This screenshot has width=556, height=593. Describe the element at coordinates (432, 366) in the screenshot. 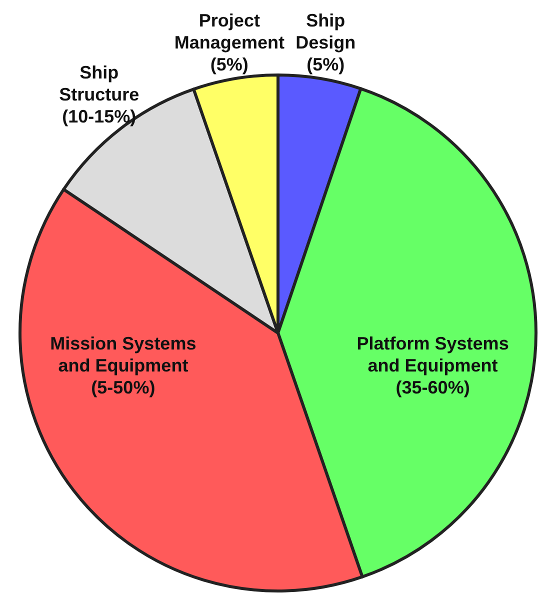

I see `slice-label: Platform Systems and Equipment (35-60%)` at that location.